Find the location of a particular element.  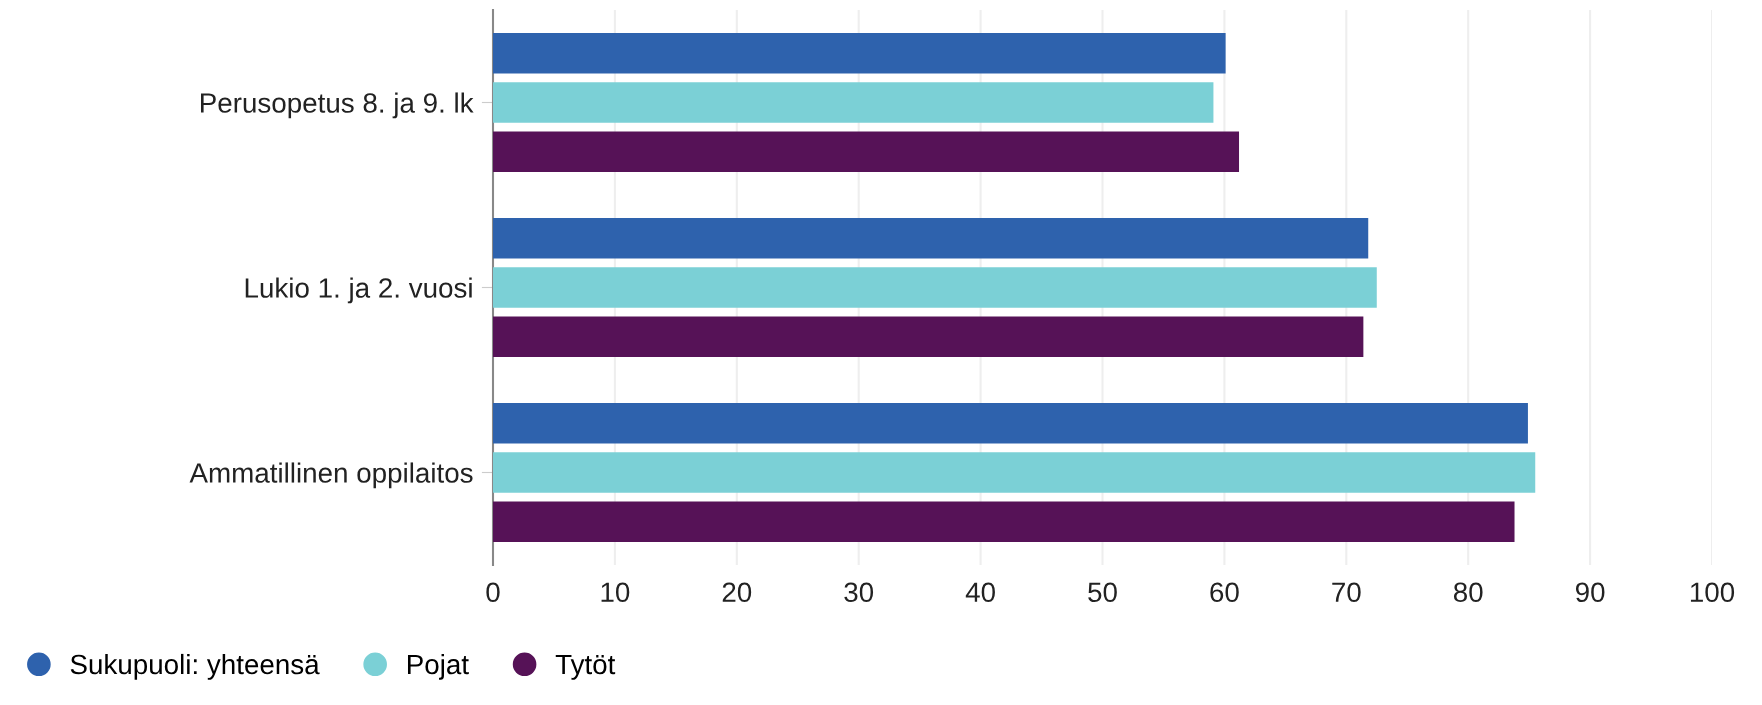

x-tick-label: 30 is located at coordinates (859, 592).